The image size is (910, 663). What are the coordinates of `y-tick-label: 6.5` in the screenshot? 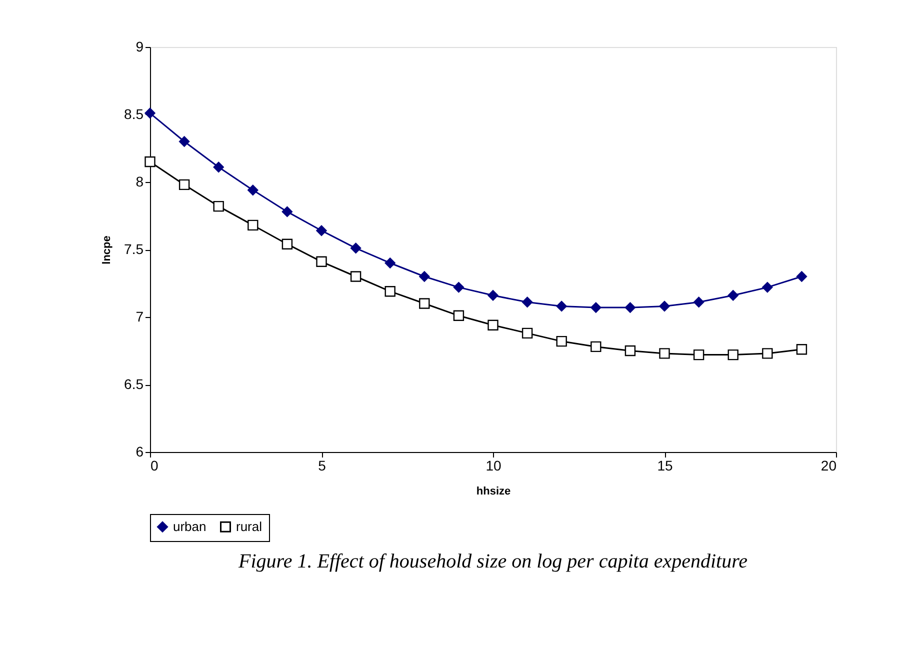 It's located at (134, 384).